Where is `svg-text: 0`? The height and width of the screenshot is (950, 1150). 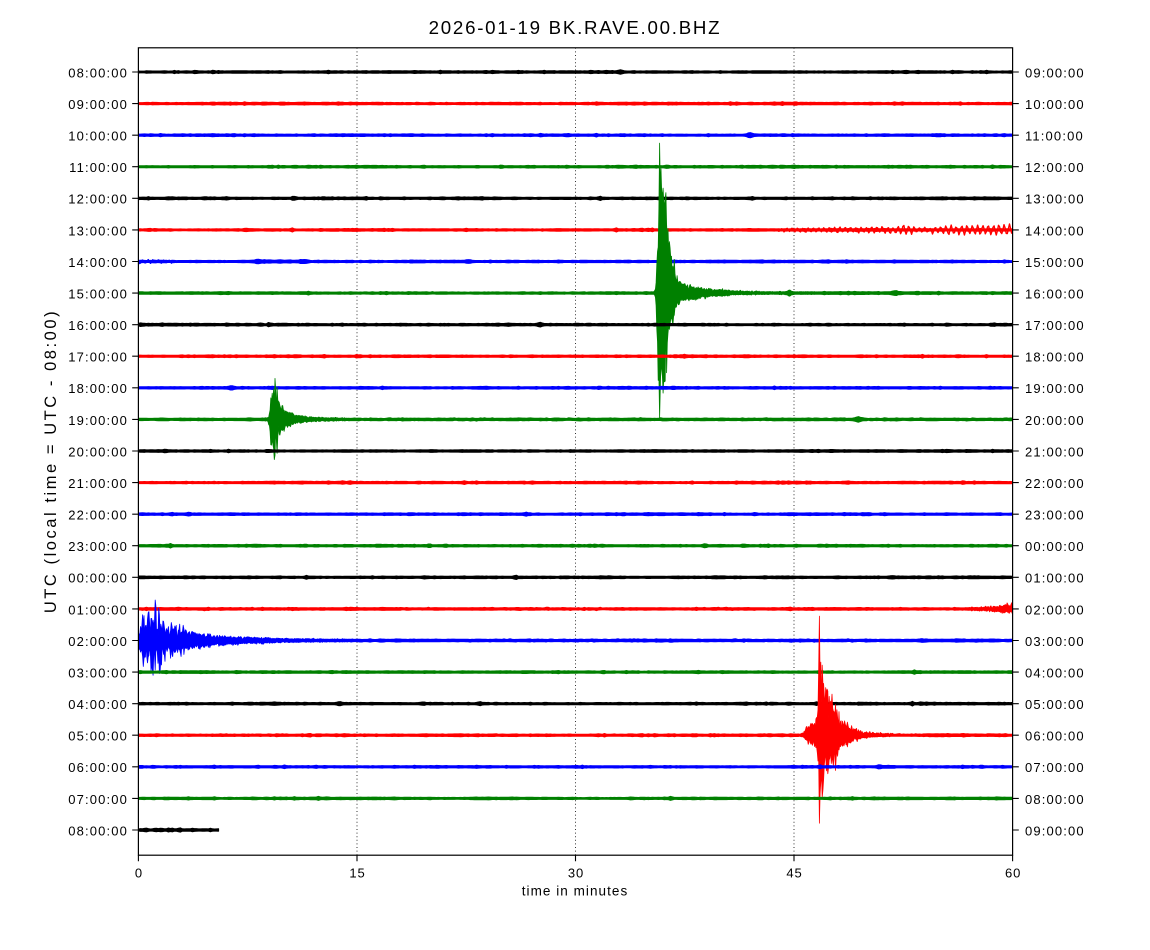
svg-text: 0 is located at coordinates (139, 872).